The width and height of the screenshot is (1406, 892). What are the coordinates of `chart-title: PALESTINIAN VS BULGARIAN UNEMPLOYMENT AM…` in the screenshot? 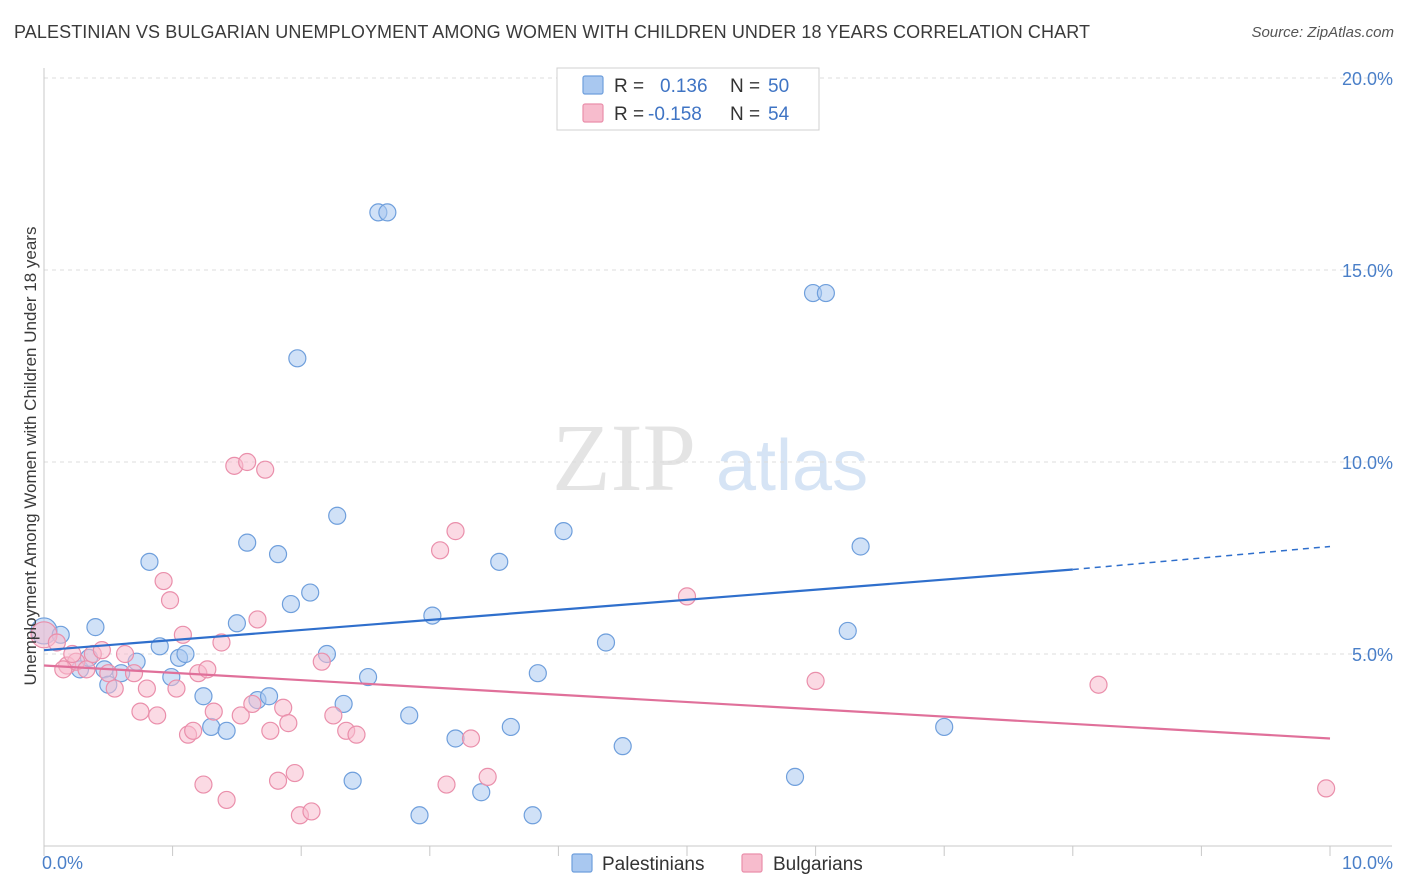 It's located at (552, 32).